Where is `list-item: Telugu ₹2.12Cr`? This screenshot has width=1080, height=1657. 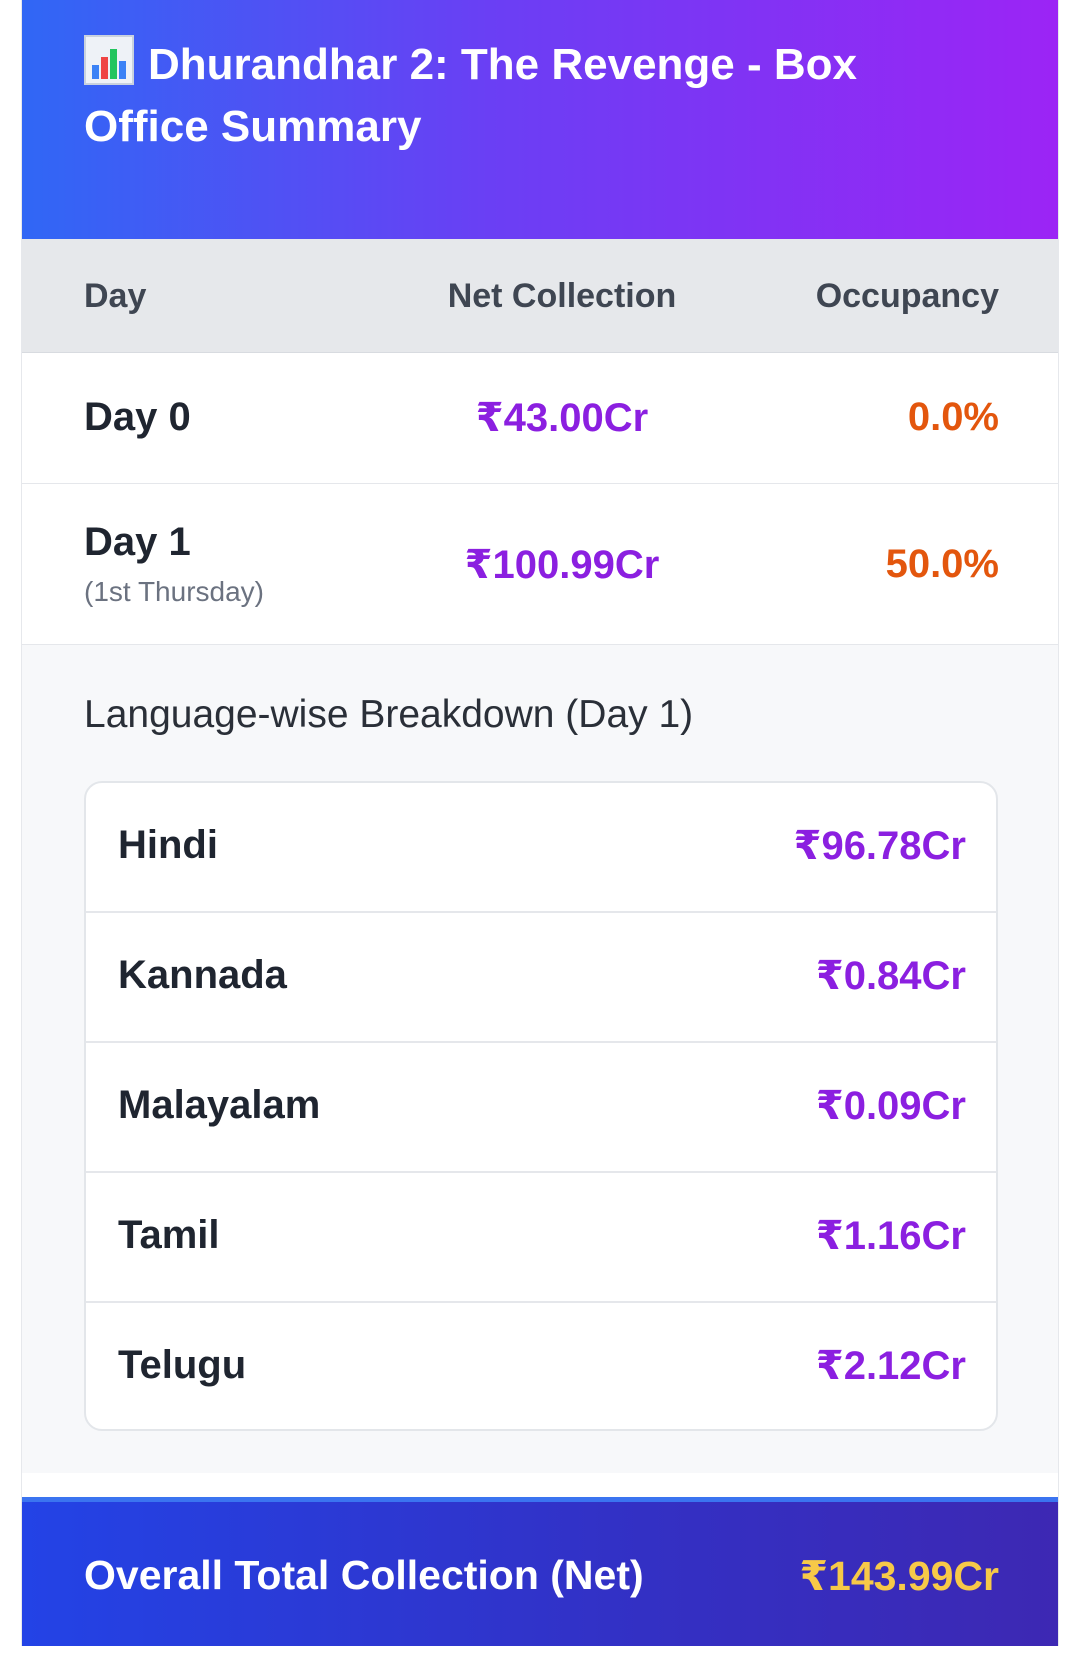
list-item: Telugu ₹2.12Cr is located at coordinates (541, 1366).